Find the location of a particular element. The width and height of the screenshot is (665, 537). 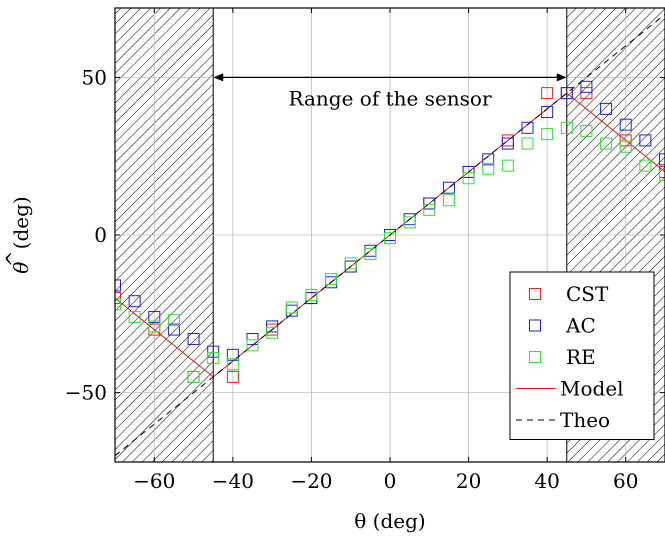

legend-label-re: RE is located at coordinates (581, 357).